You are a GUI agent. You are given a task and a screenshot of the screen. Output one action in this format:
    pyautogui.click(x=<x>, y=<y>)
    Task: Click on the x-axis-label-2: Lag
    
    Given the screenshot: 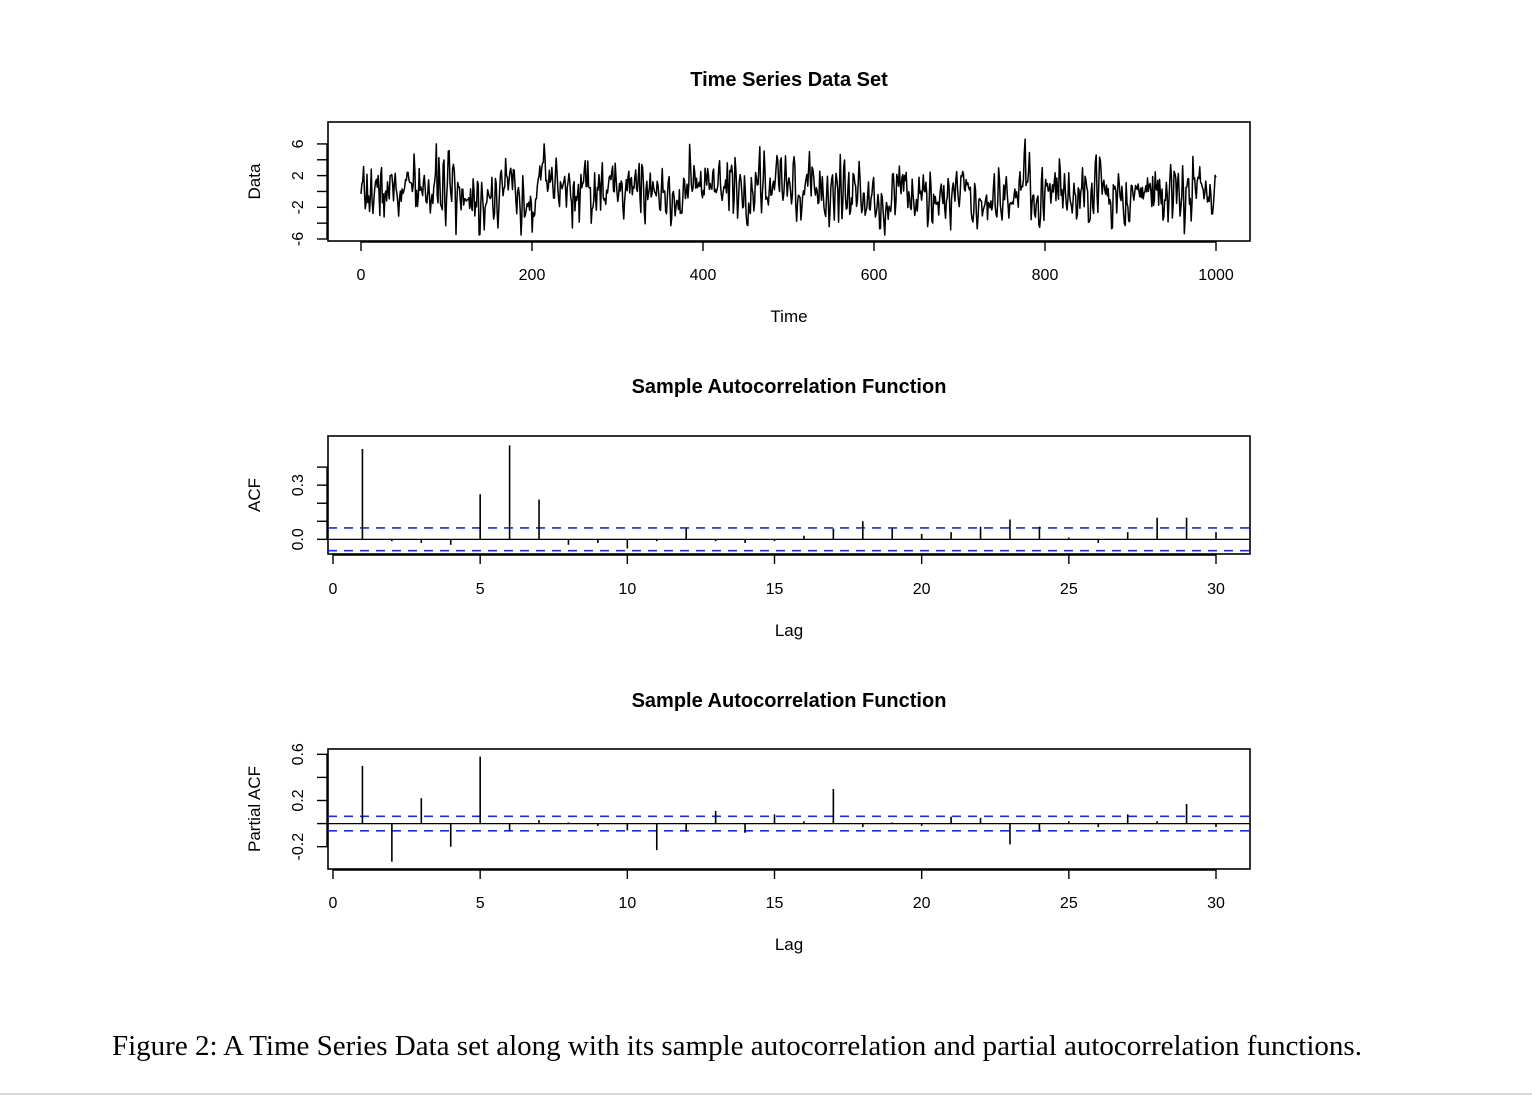 What is the action you would take?
    pyautogui.click(x=789, y=944)
    